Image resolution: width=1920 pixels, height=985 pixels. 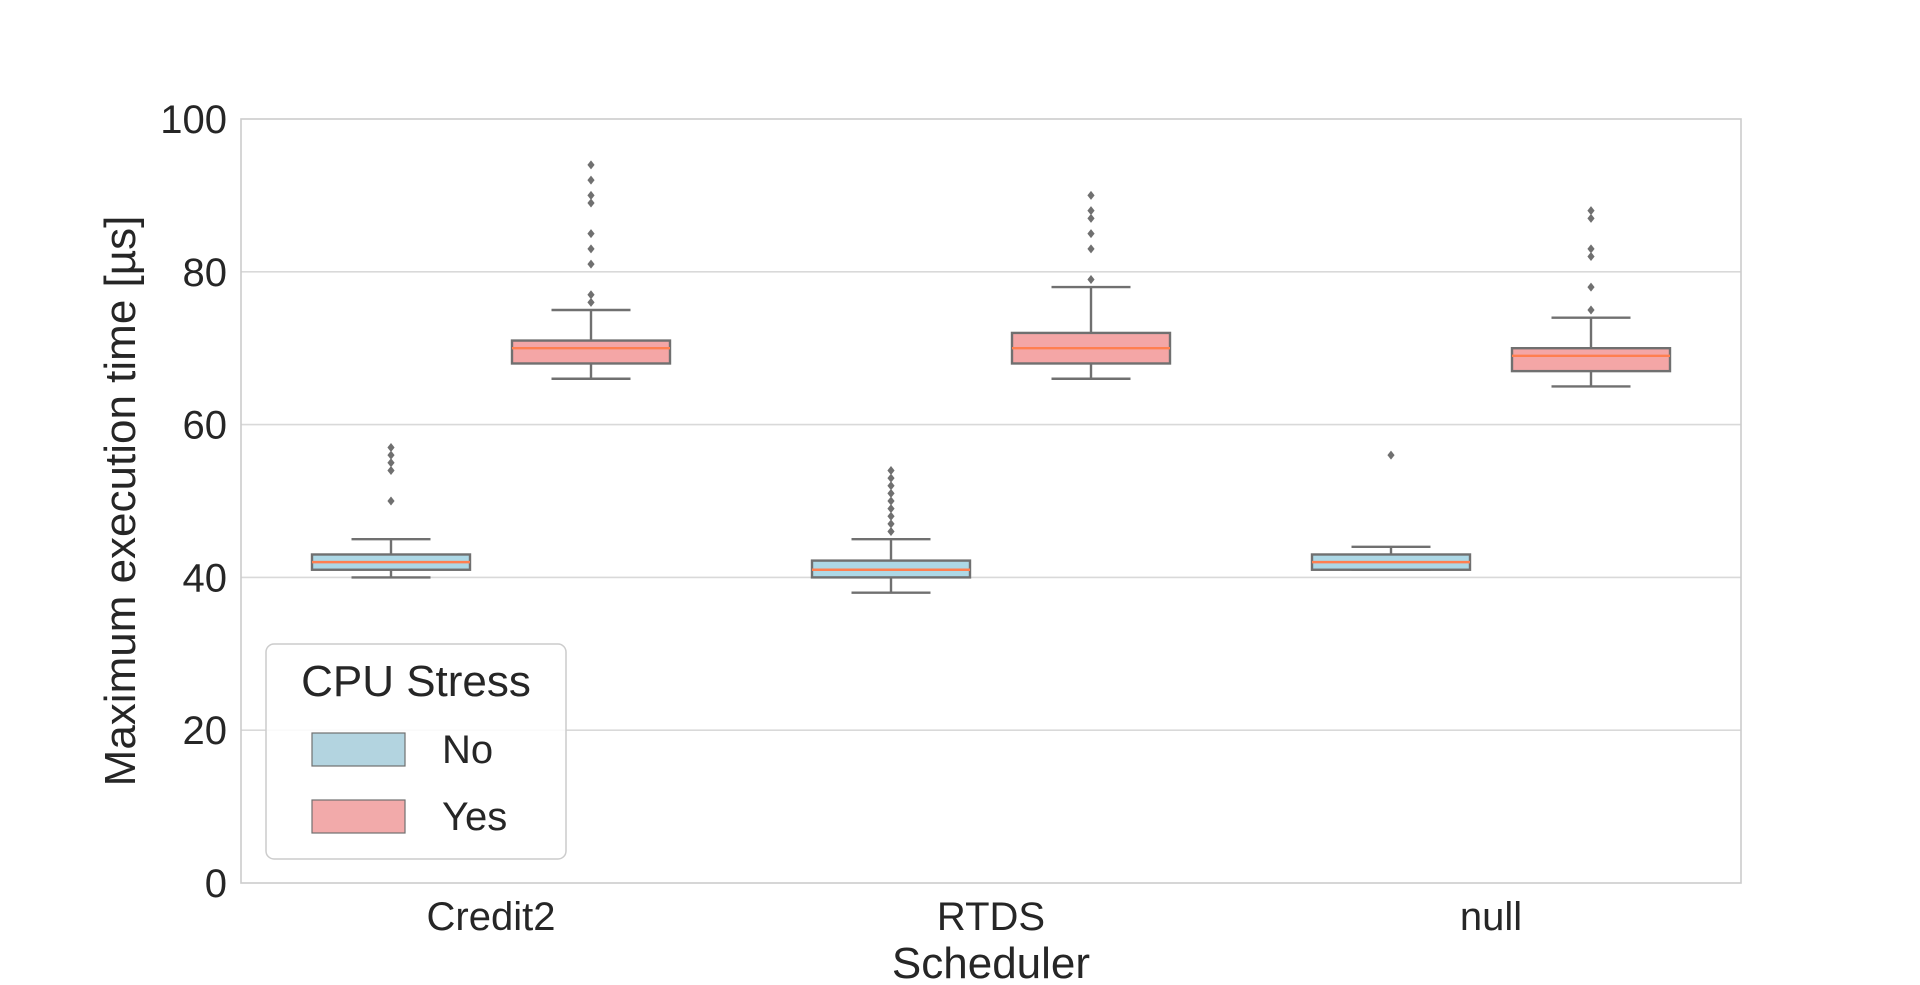 What do you see at coordinates (193, 502) in the screenshot?
I see `y-tick-labels: 0 20 40 60 80 100` at bounding box center [193, 502].